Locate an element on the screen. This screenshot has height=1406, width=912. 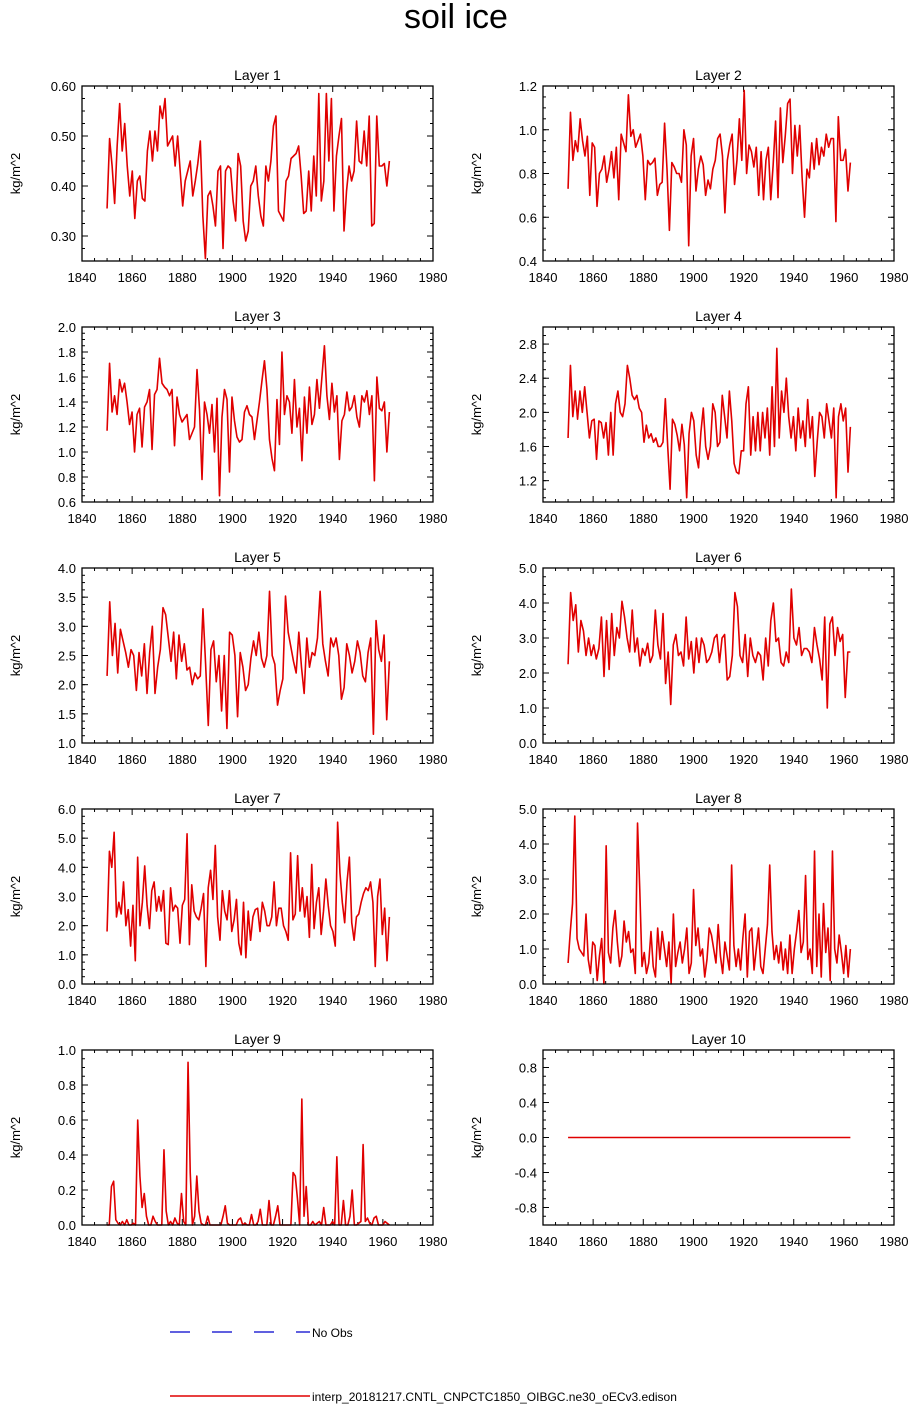
layer-2-xtick-label: 1880 is located at coordinates (643, 277).